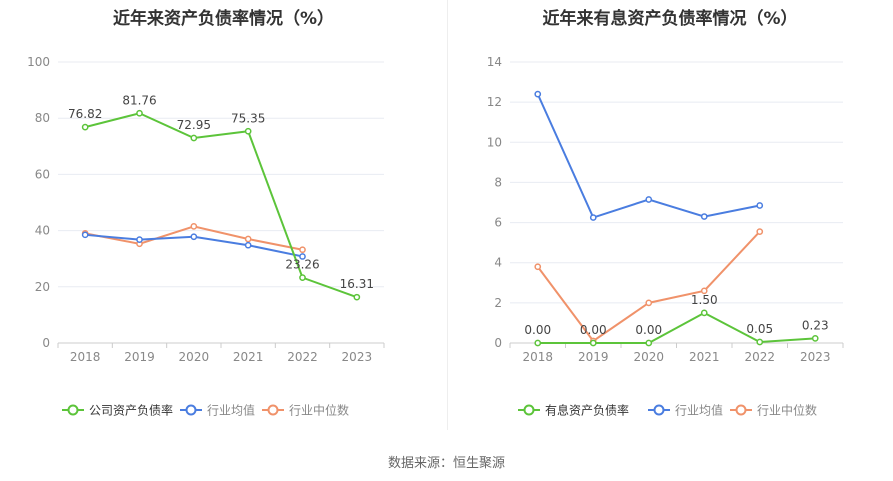 This screenshot has width=893, height=481. What do you see at coordinates (223, 19) in the screenshot?
I see `chart-title: 近年来资产负债率情况（%）` at bounding box center [223, 19].